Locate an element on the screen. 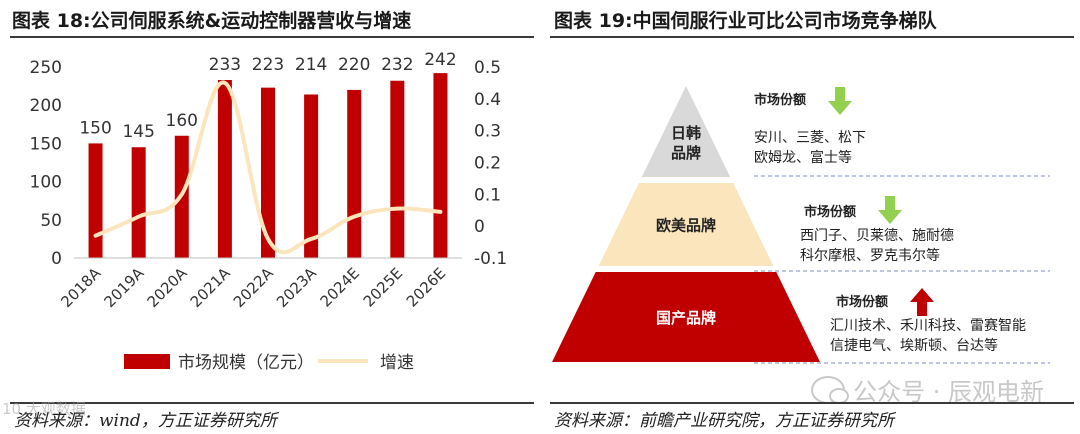 This screenshot has width=1080, height=434. bar-value-label: 145 is located at coordinates (138, 132).